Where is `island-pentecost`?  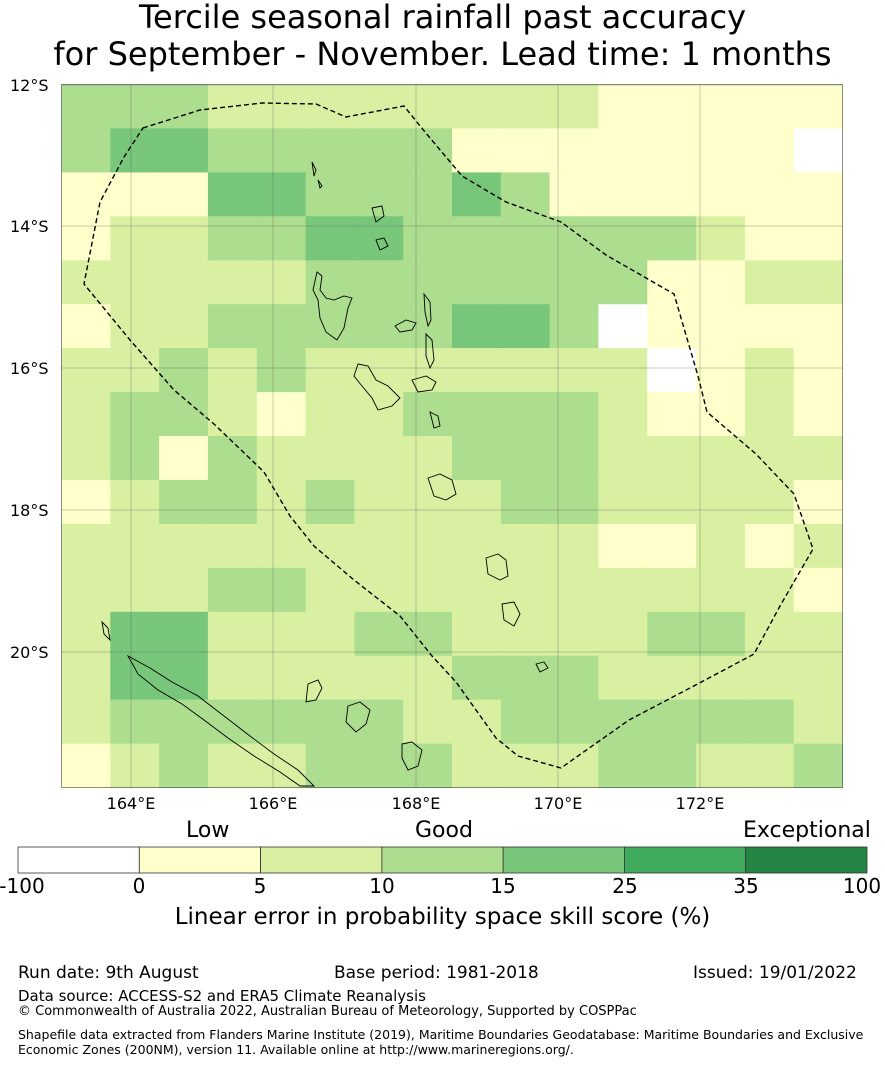 island-pentecost is located at coordinates (430, 351).